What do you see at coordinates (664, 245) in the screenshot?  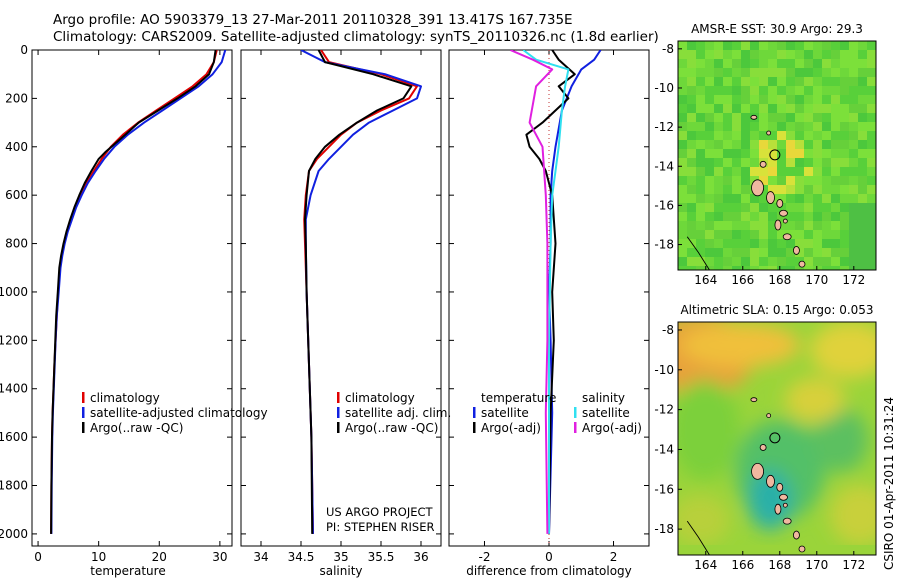 I see `map-y-tick-label: -18` at bounding box center [664, 245].